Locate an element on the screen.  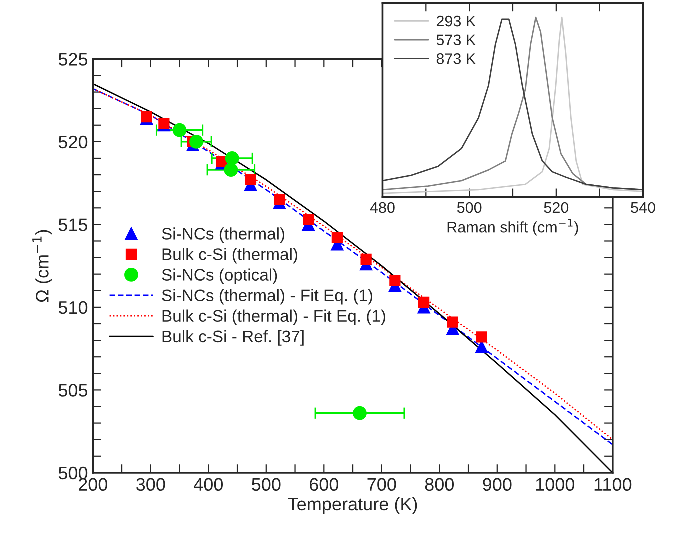
legend-label: Si-NCs (thermal) is located at coordinates (223, 236).